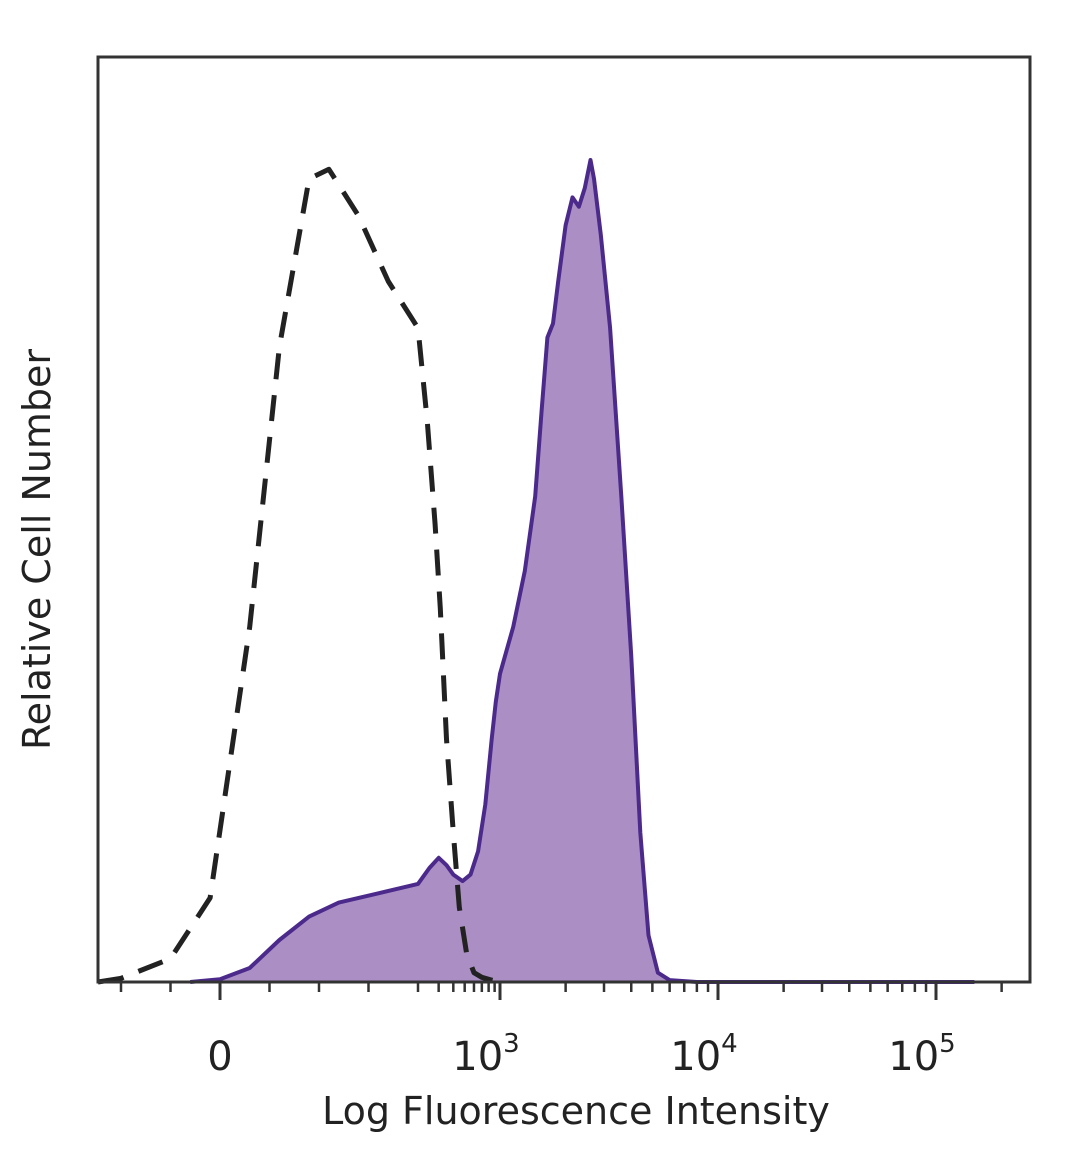  I want to click on x-major-ticks, so click(578, 991).